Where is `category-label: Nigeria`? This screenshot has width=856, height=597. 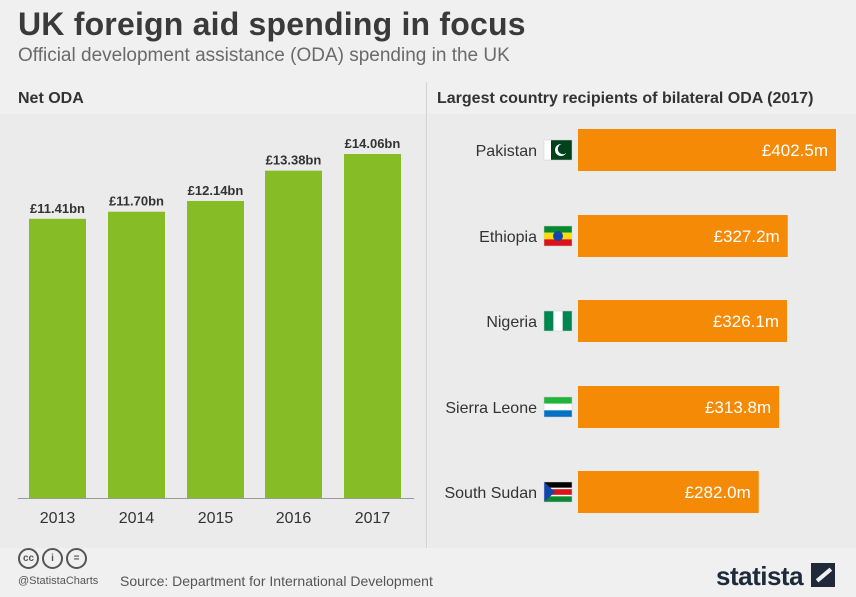
category-label: Nigeria is located at coordinates (511, 322).